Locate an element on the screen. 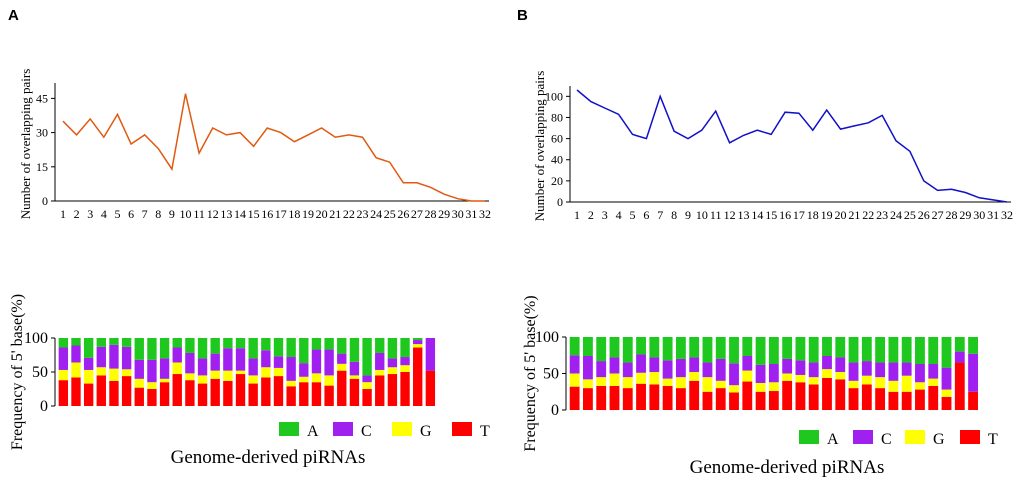 The image size is (1021, 483). panel-b-line-series-line is located at coordinates (792, 146).